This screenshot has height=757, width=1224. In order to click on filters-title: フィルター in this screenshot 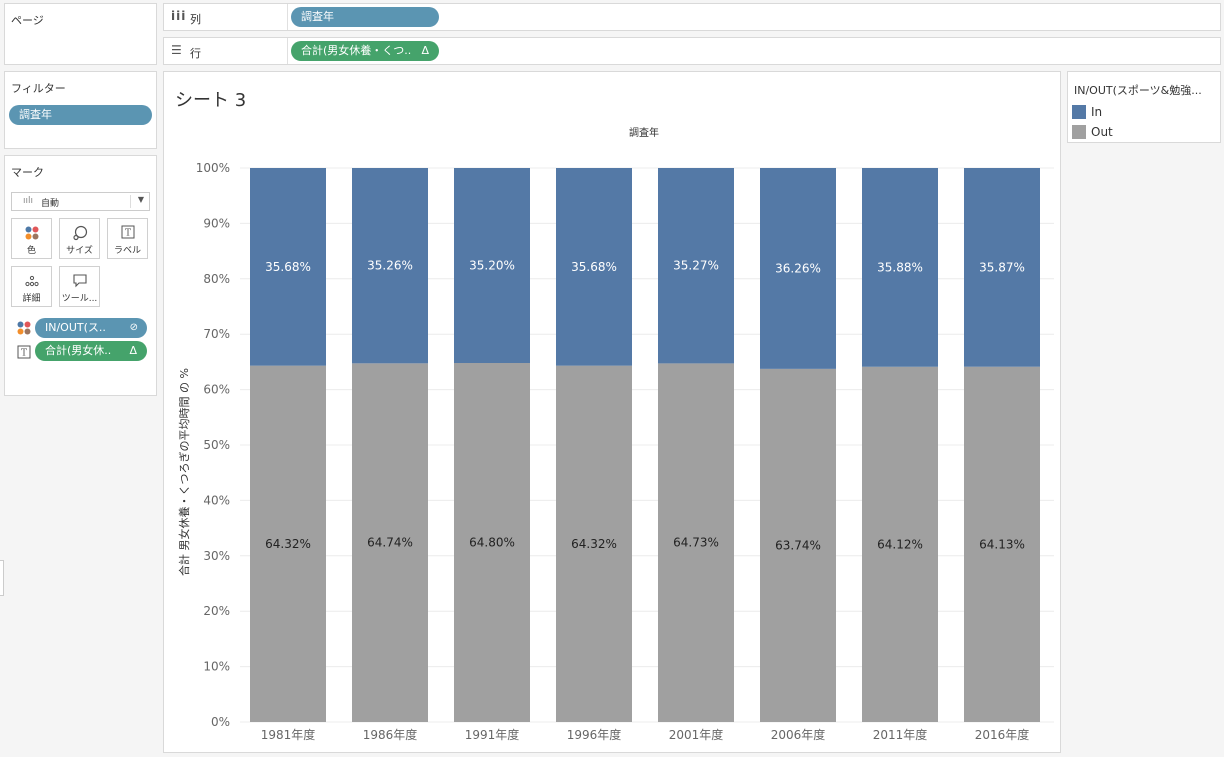, I will do `click(38, 88)`.